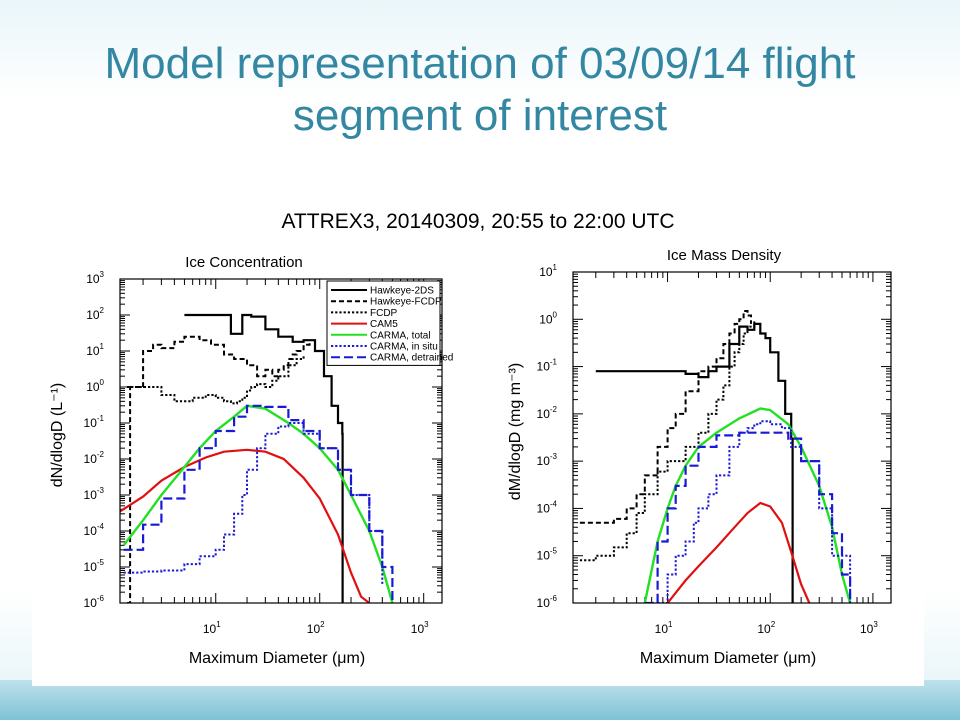  What do you see at coordinates (400, 335) in the screenshot?
I see `legend-label: CARMA, total` at bounding box center [400, 335].